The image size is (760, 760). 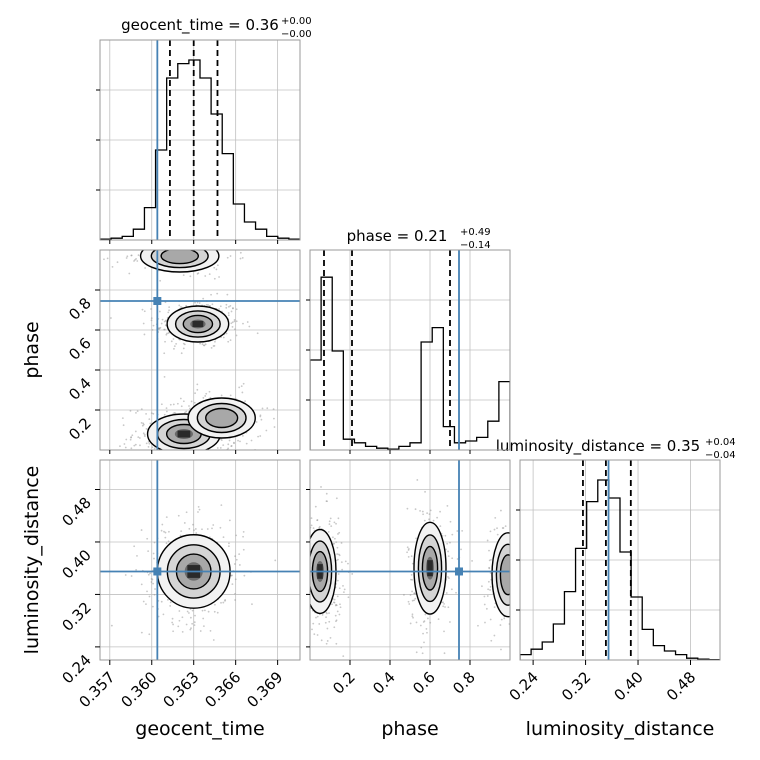 I want to click on histogram-geocent-time, so click(x=200, y=149).